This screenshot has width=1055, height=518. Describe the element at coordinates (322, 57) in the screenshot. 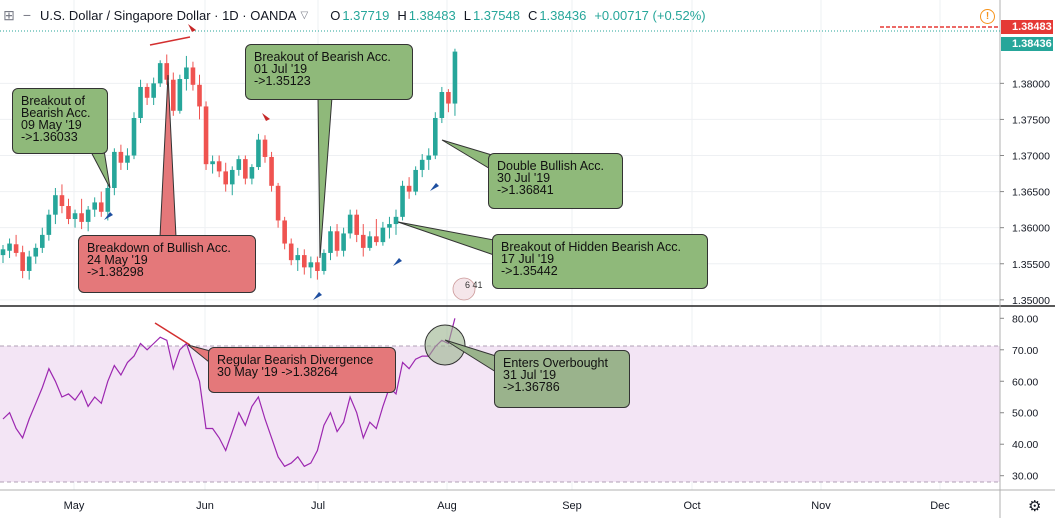

I see `callout-line: Breakout of Bearish Acc.` at that location.